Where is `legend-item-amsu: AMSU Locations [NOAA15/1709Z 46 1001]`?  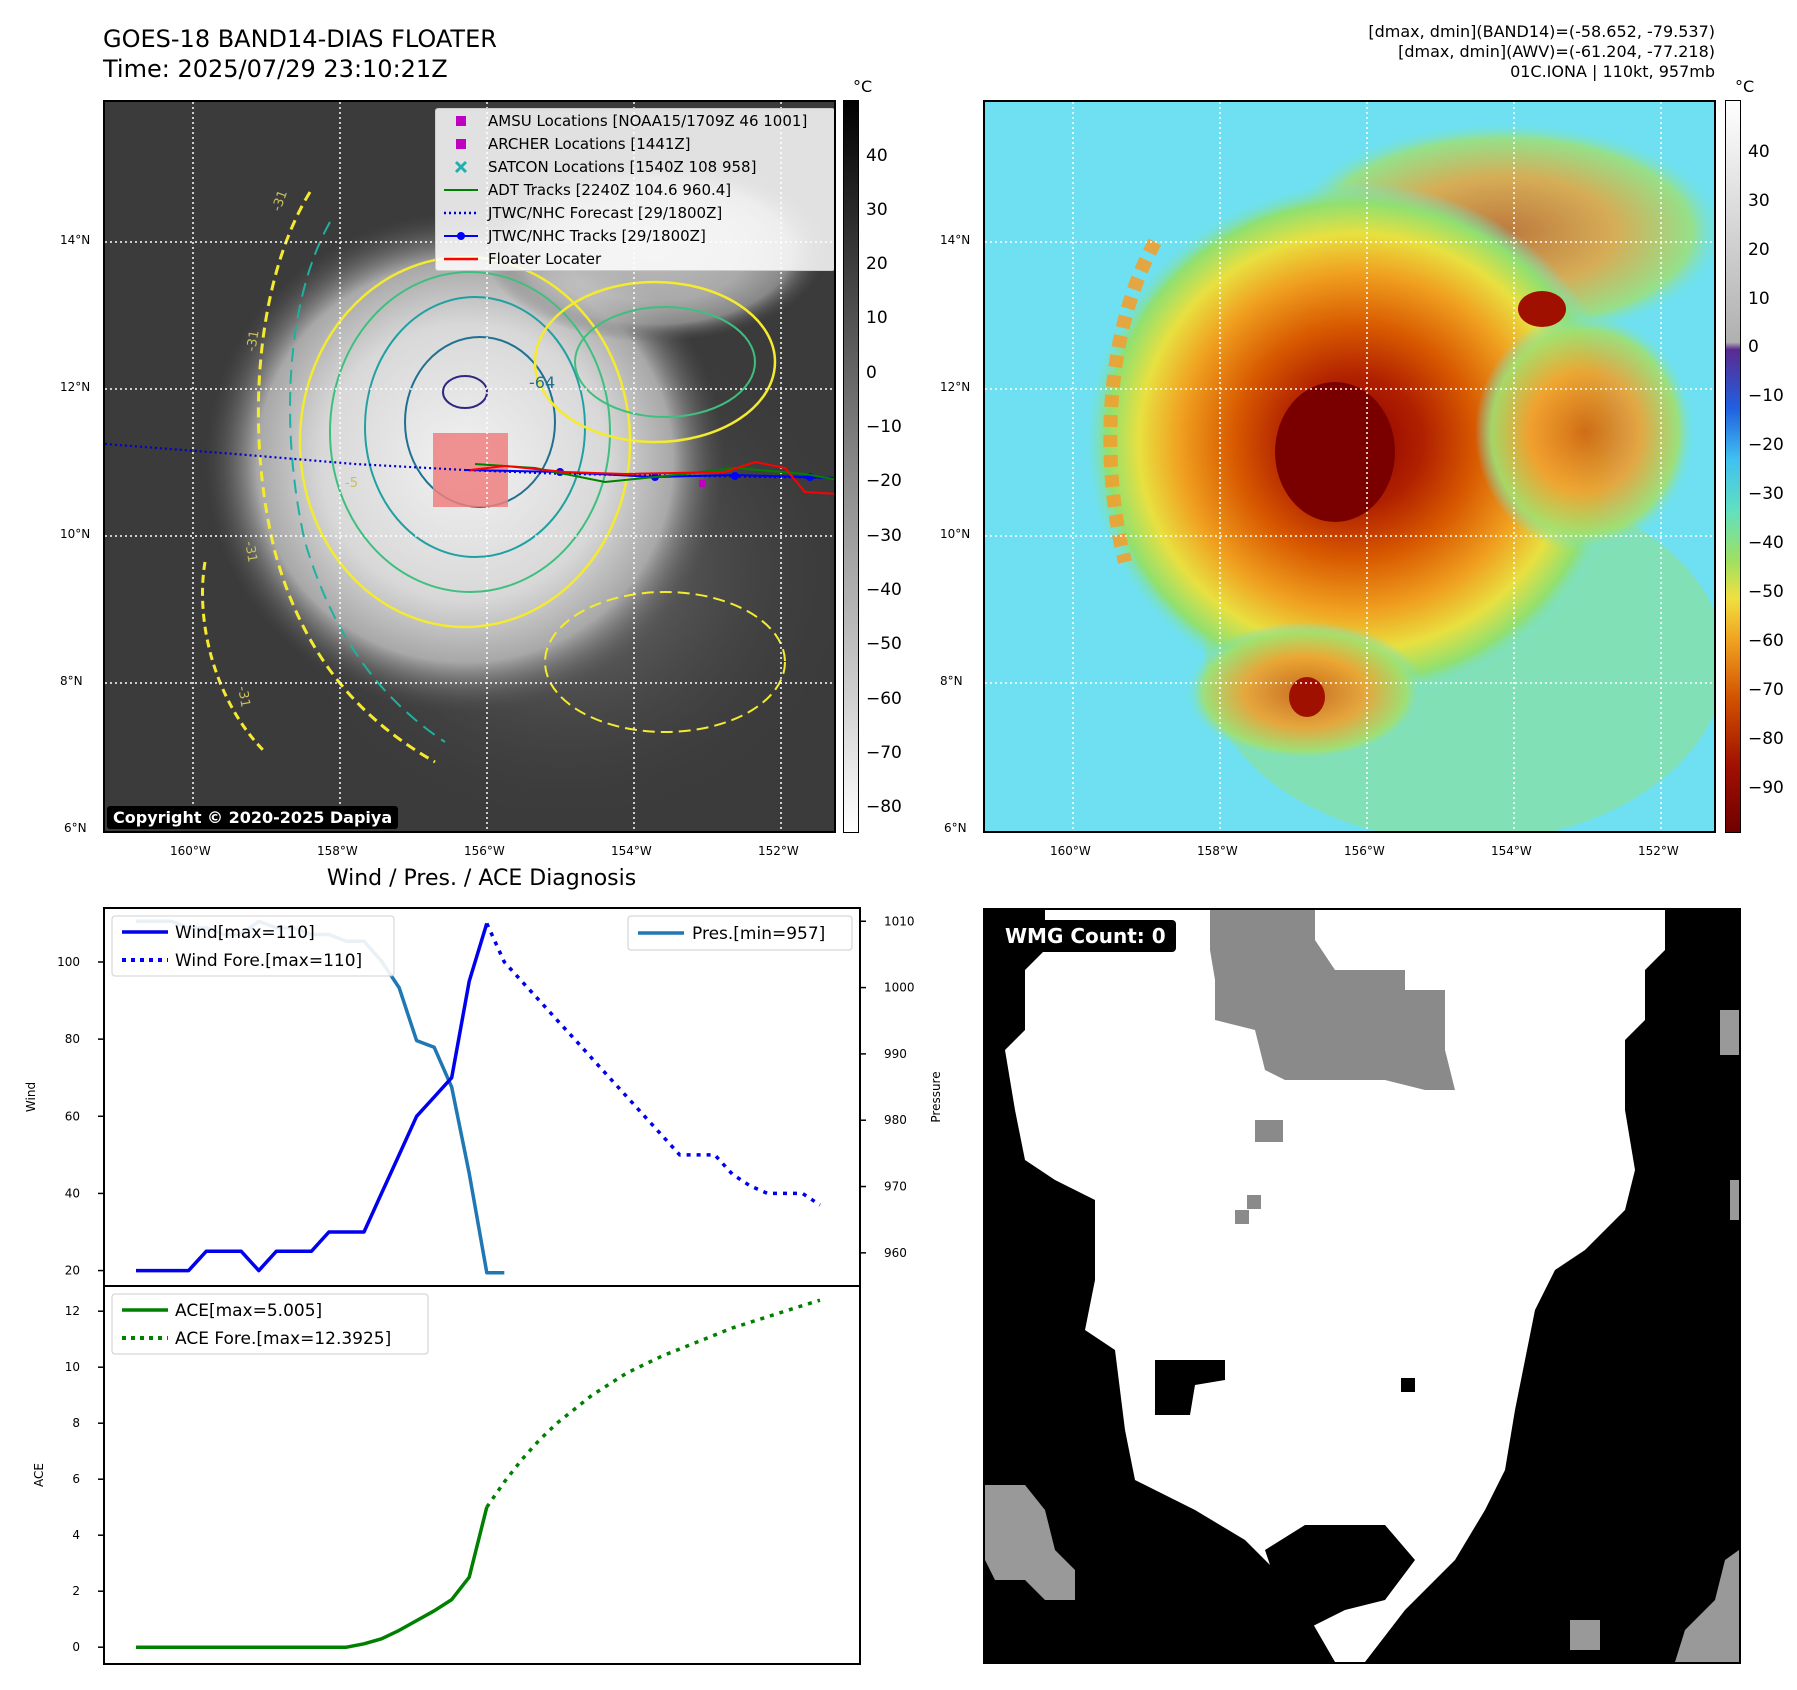
legend-item-amsu: AMSU Locations [NOAA15/1709Z 46 1001] is located at coordinates (635, 120).